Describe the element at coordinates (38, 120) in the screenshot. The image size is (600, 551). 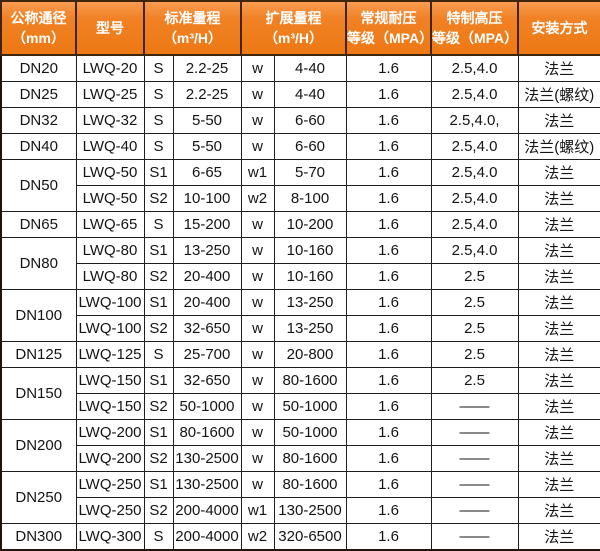
I see `cell-nominal-diameter: DN32` at that location.